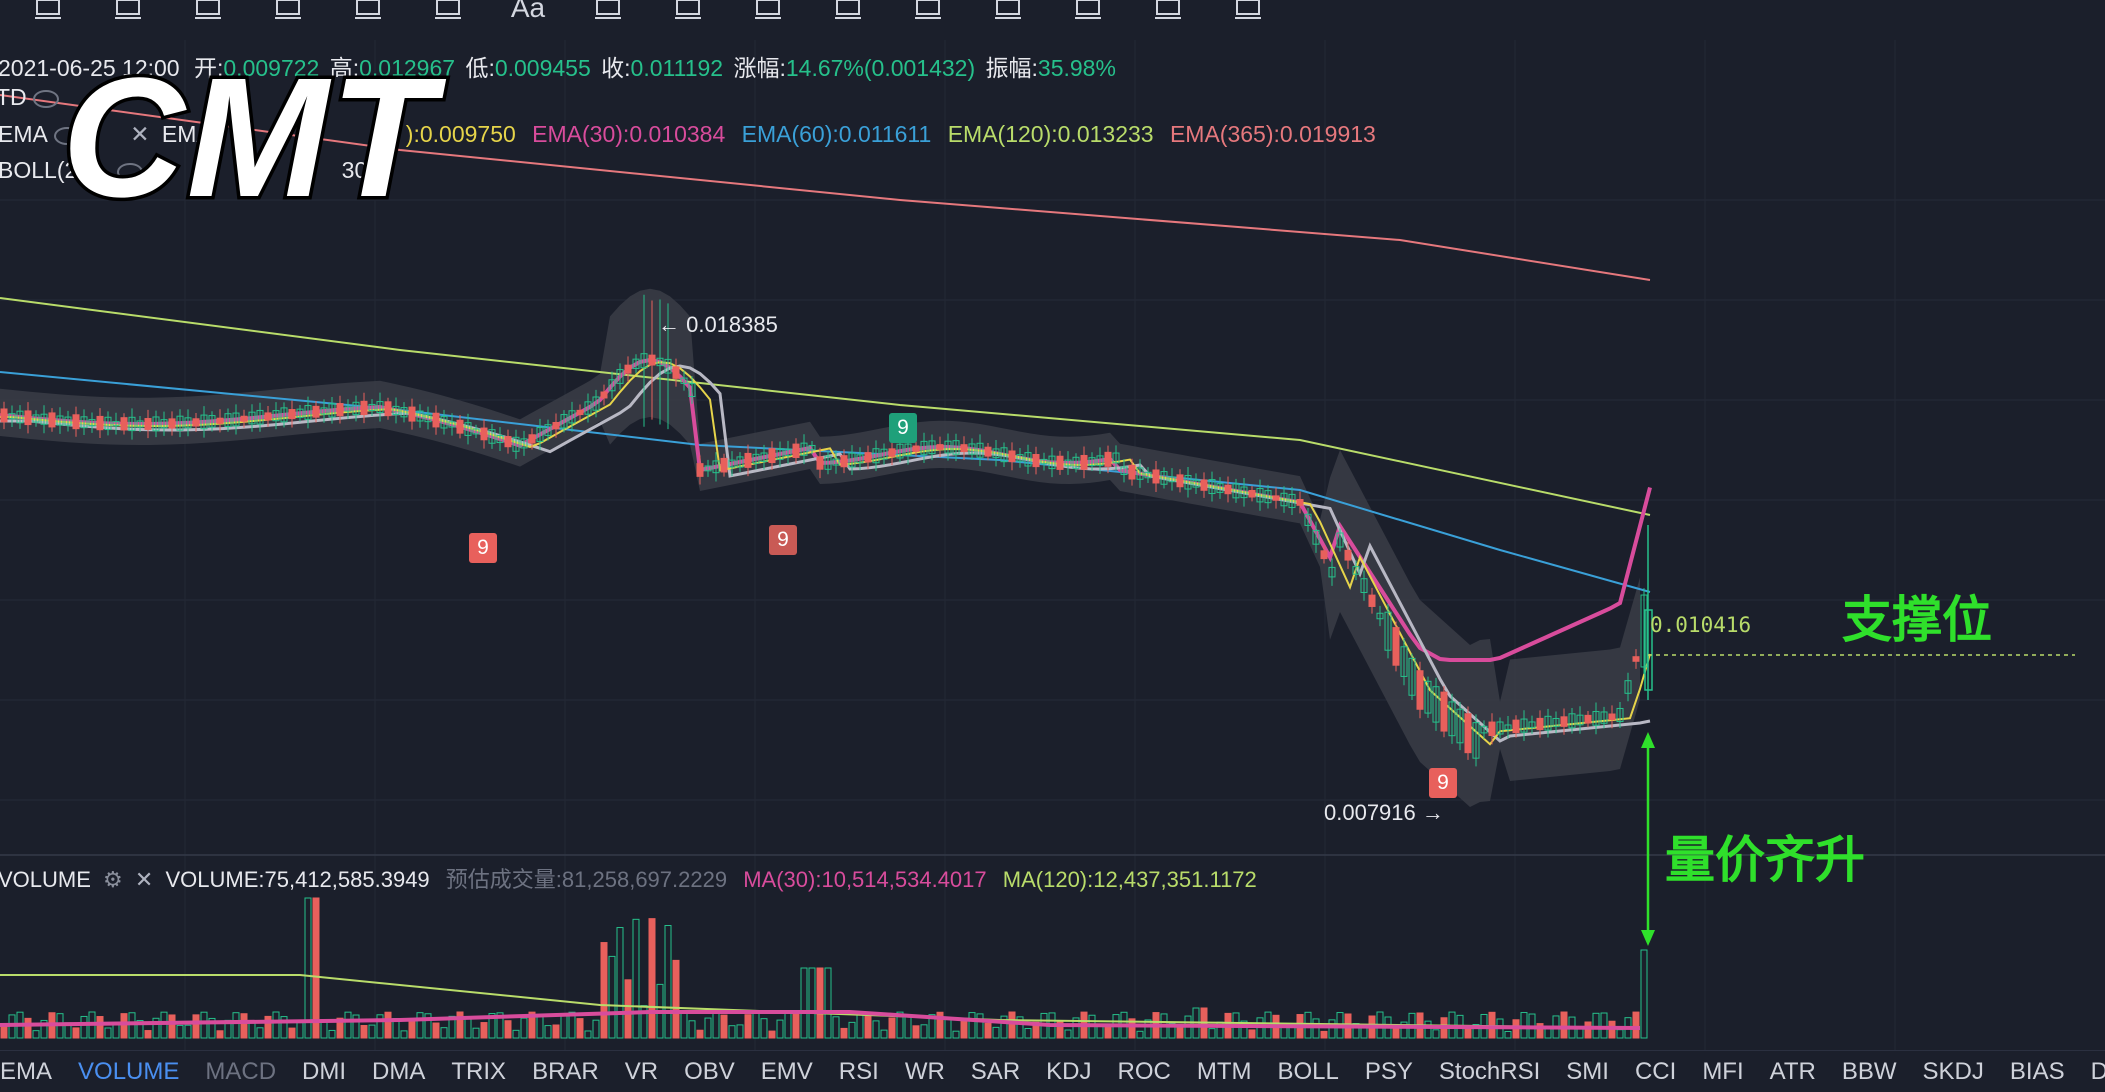 Image resolution: width=2105 pixels, height=1092 pixels. Describe the element at coordinates (368, 14) in the screenshot. I see `wave-icon` at that location.